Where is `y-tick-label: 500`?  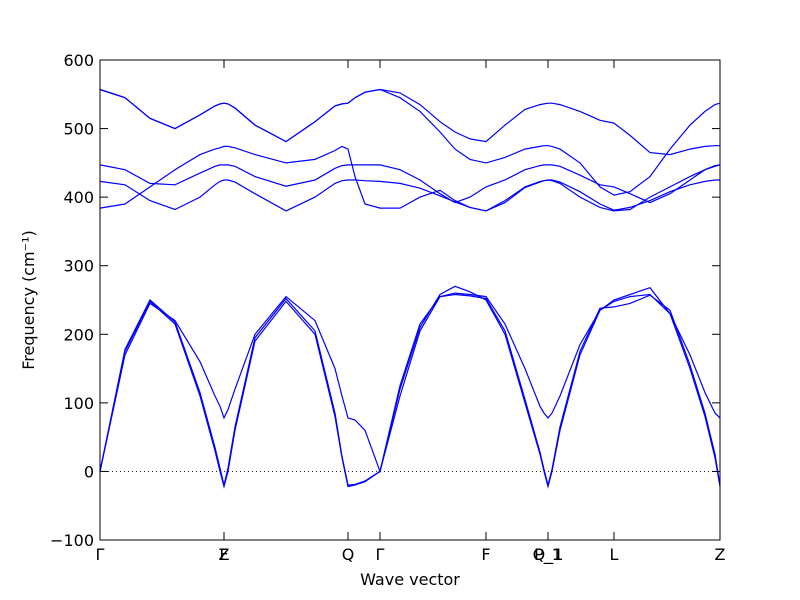
y-tick-label: 500 is located at coordinates (78, 129).